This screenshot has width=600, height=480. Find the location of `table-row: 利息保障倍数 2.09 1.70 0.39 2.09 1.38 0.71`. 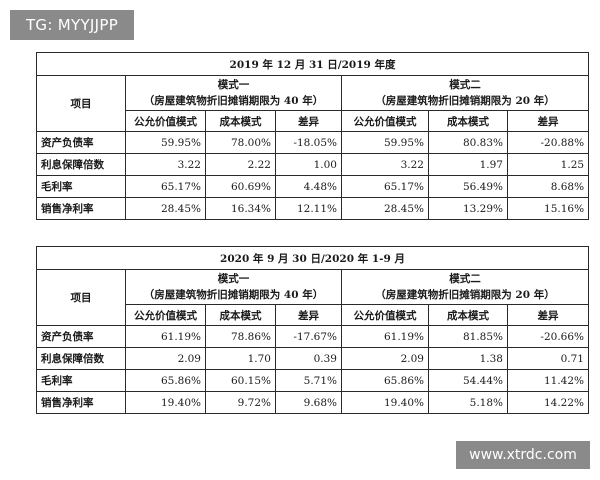

table-row: 利息保障倍数 2.09 1.70 0.39 2.09 1.38 0.71 is located at coordinates (312, 358).